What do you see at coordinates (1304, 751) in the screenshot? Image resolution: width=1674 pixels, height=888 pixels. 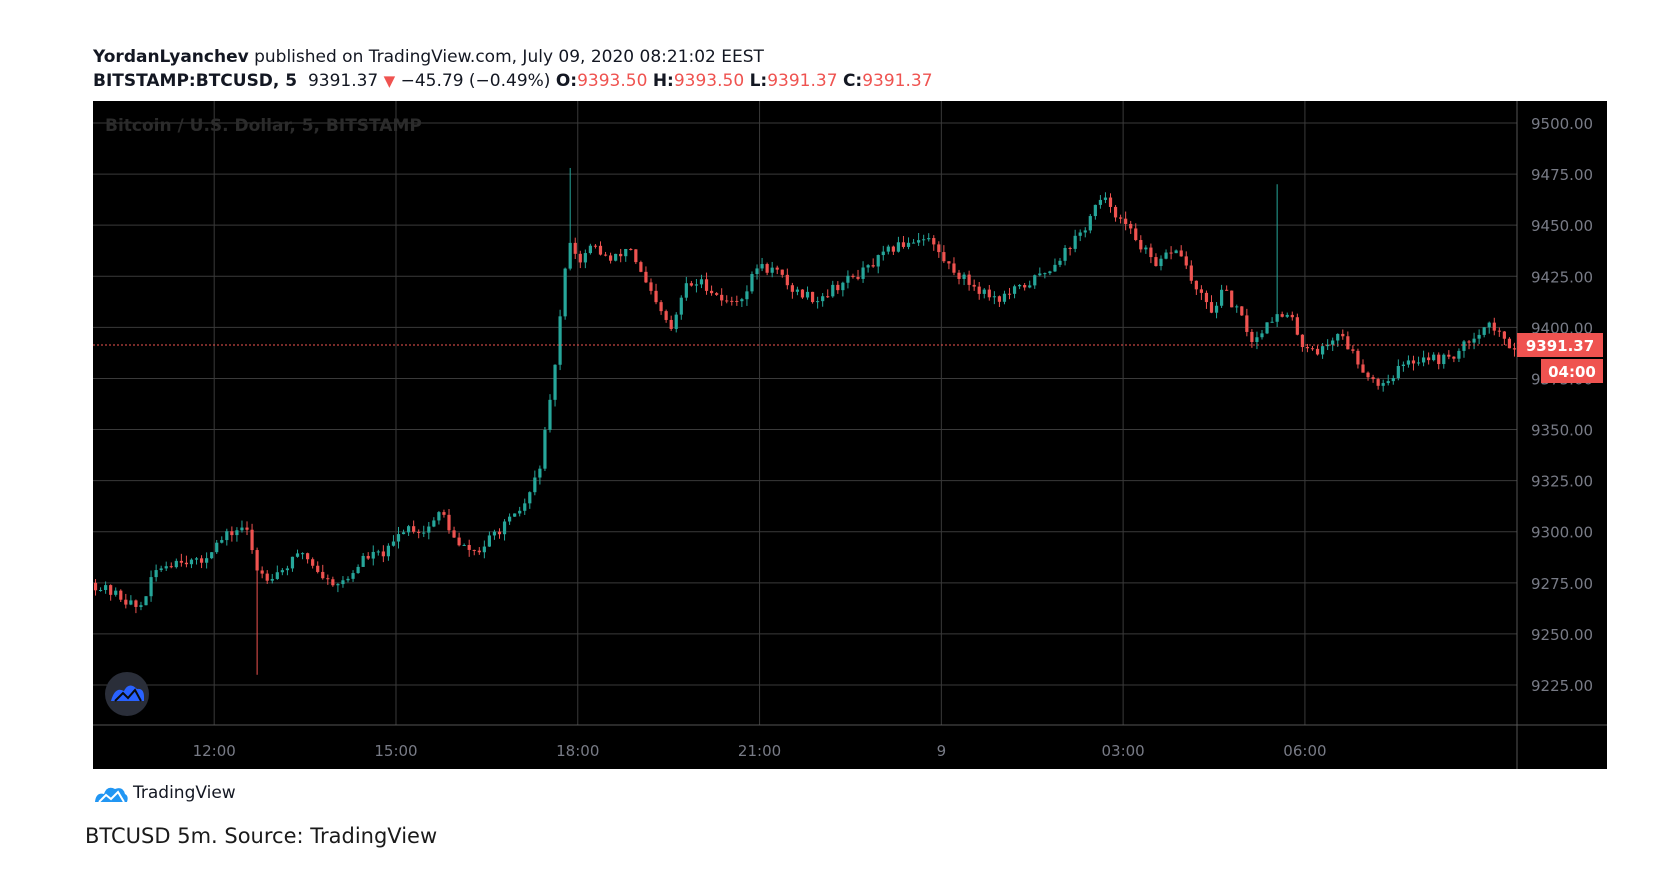 I see `x-tick-label: 06:00` at bounding box center [1304, 751].